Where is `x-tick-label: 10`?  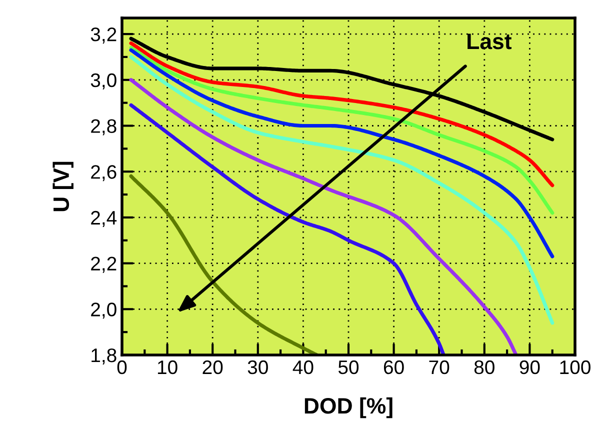
x-tick-label: 10 is located at coordinates (168, 367).